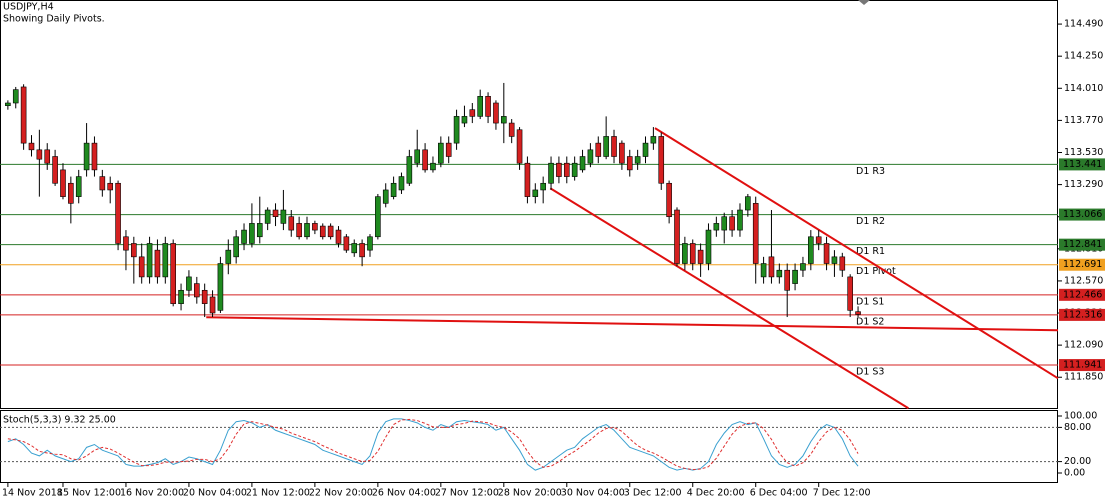 The image size is (1118, 501). I want to click on trend-line, so click(632, 324).